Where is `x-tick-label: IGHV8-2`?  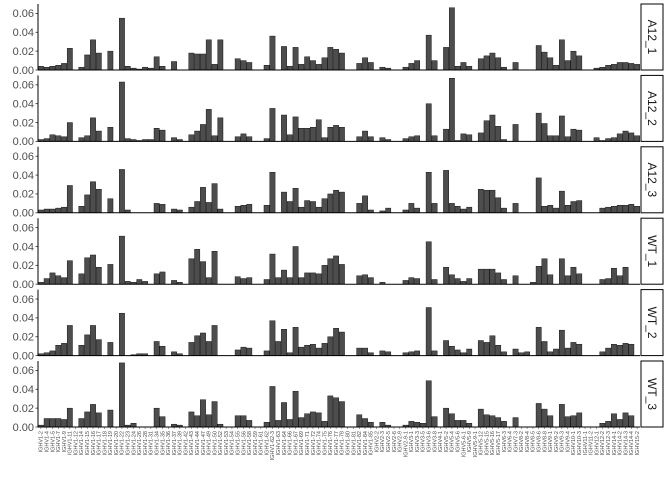 x-tick-label: IGHV8-2 is located at coordinates (522, 441).